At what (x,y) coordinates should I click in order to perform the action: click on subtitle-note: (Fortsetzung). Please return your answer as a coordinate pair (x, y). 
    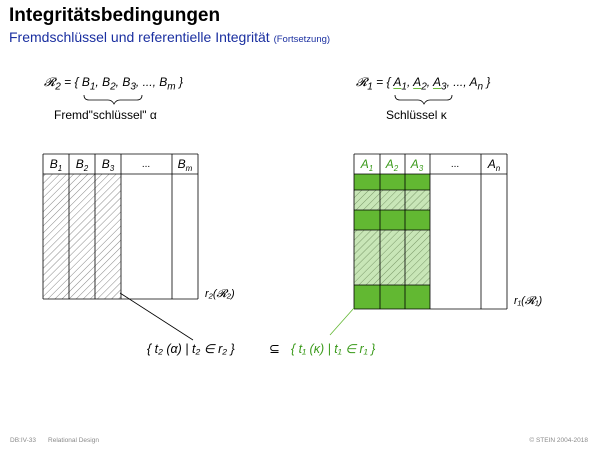
    Looking at the image, I should click on (302, 39).